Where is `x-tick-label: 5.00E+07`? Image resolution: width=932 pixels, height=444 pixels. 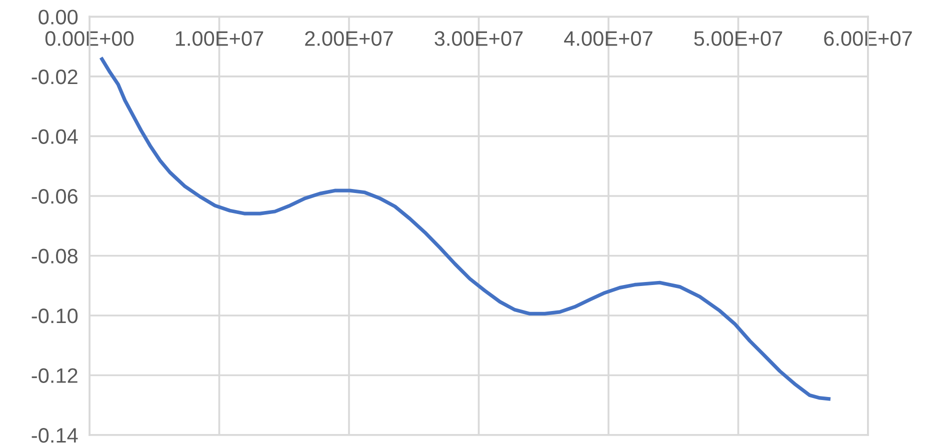 x-tick-label: 5.00E+07 is located at coordinates (738, 38).